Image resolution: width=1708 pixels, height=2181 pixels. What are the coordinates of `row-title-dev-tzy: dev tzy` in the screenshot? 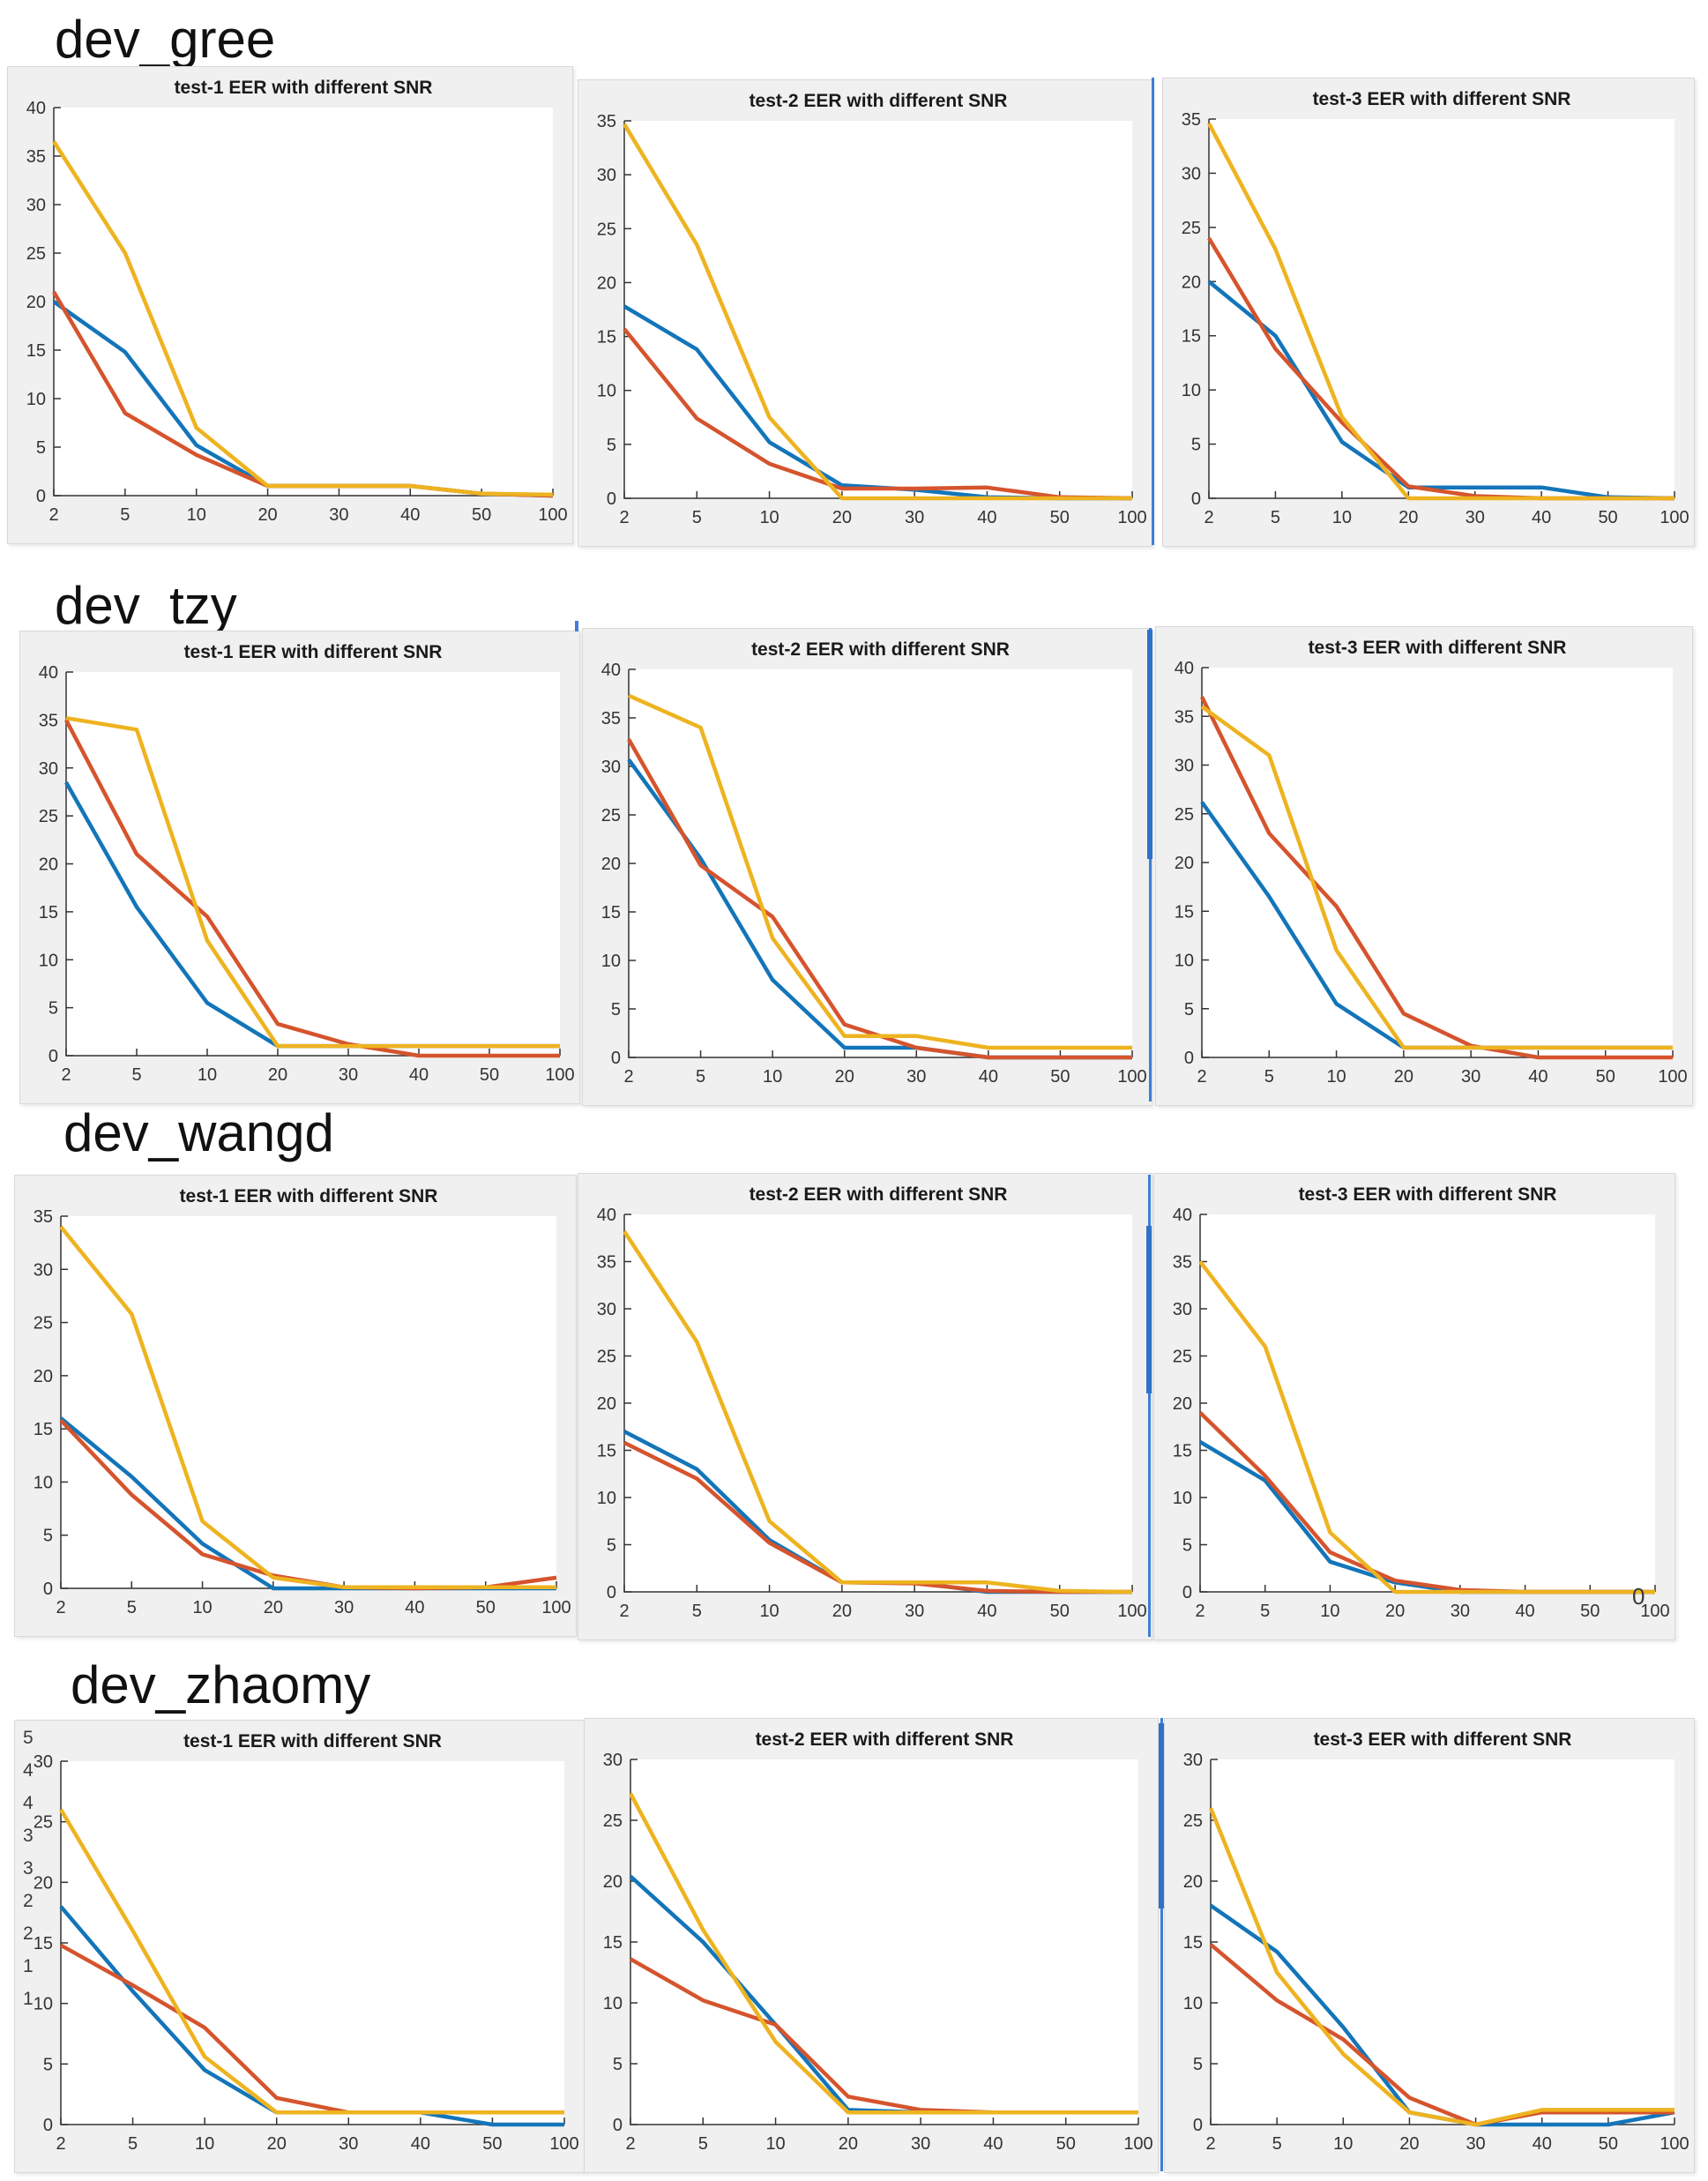 It's located at (146, 605).